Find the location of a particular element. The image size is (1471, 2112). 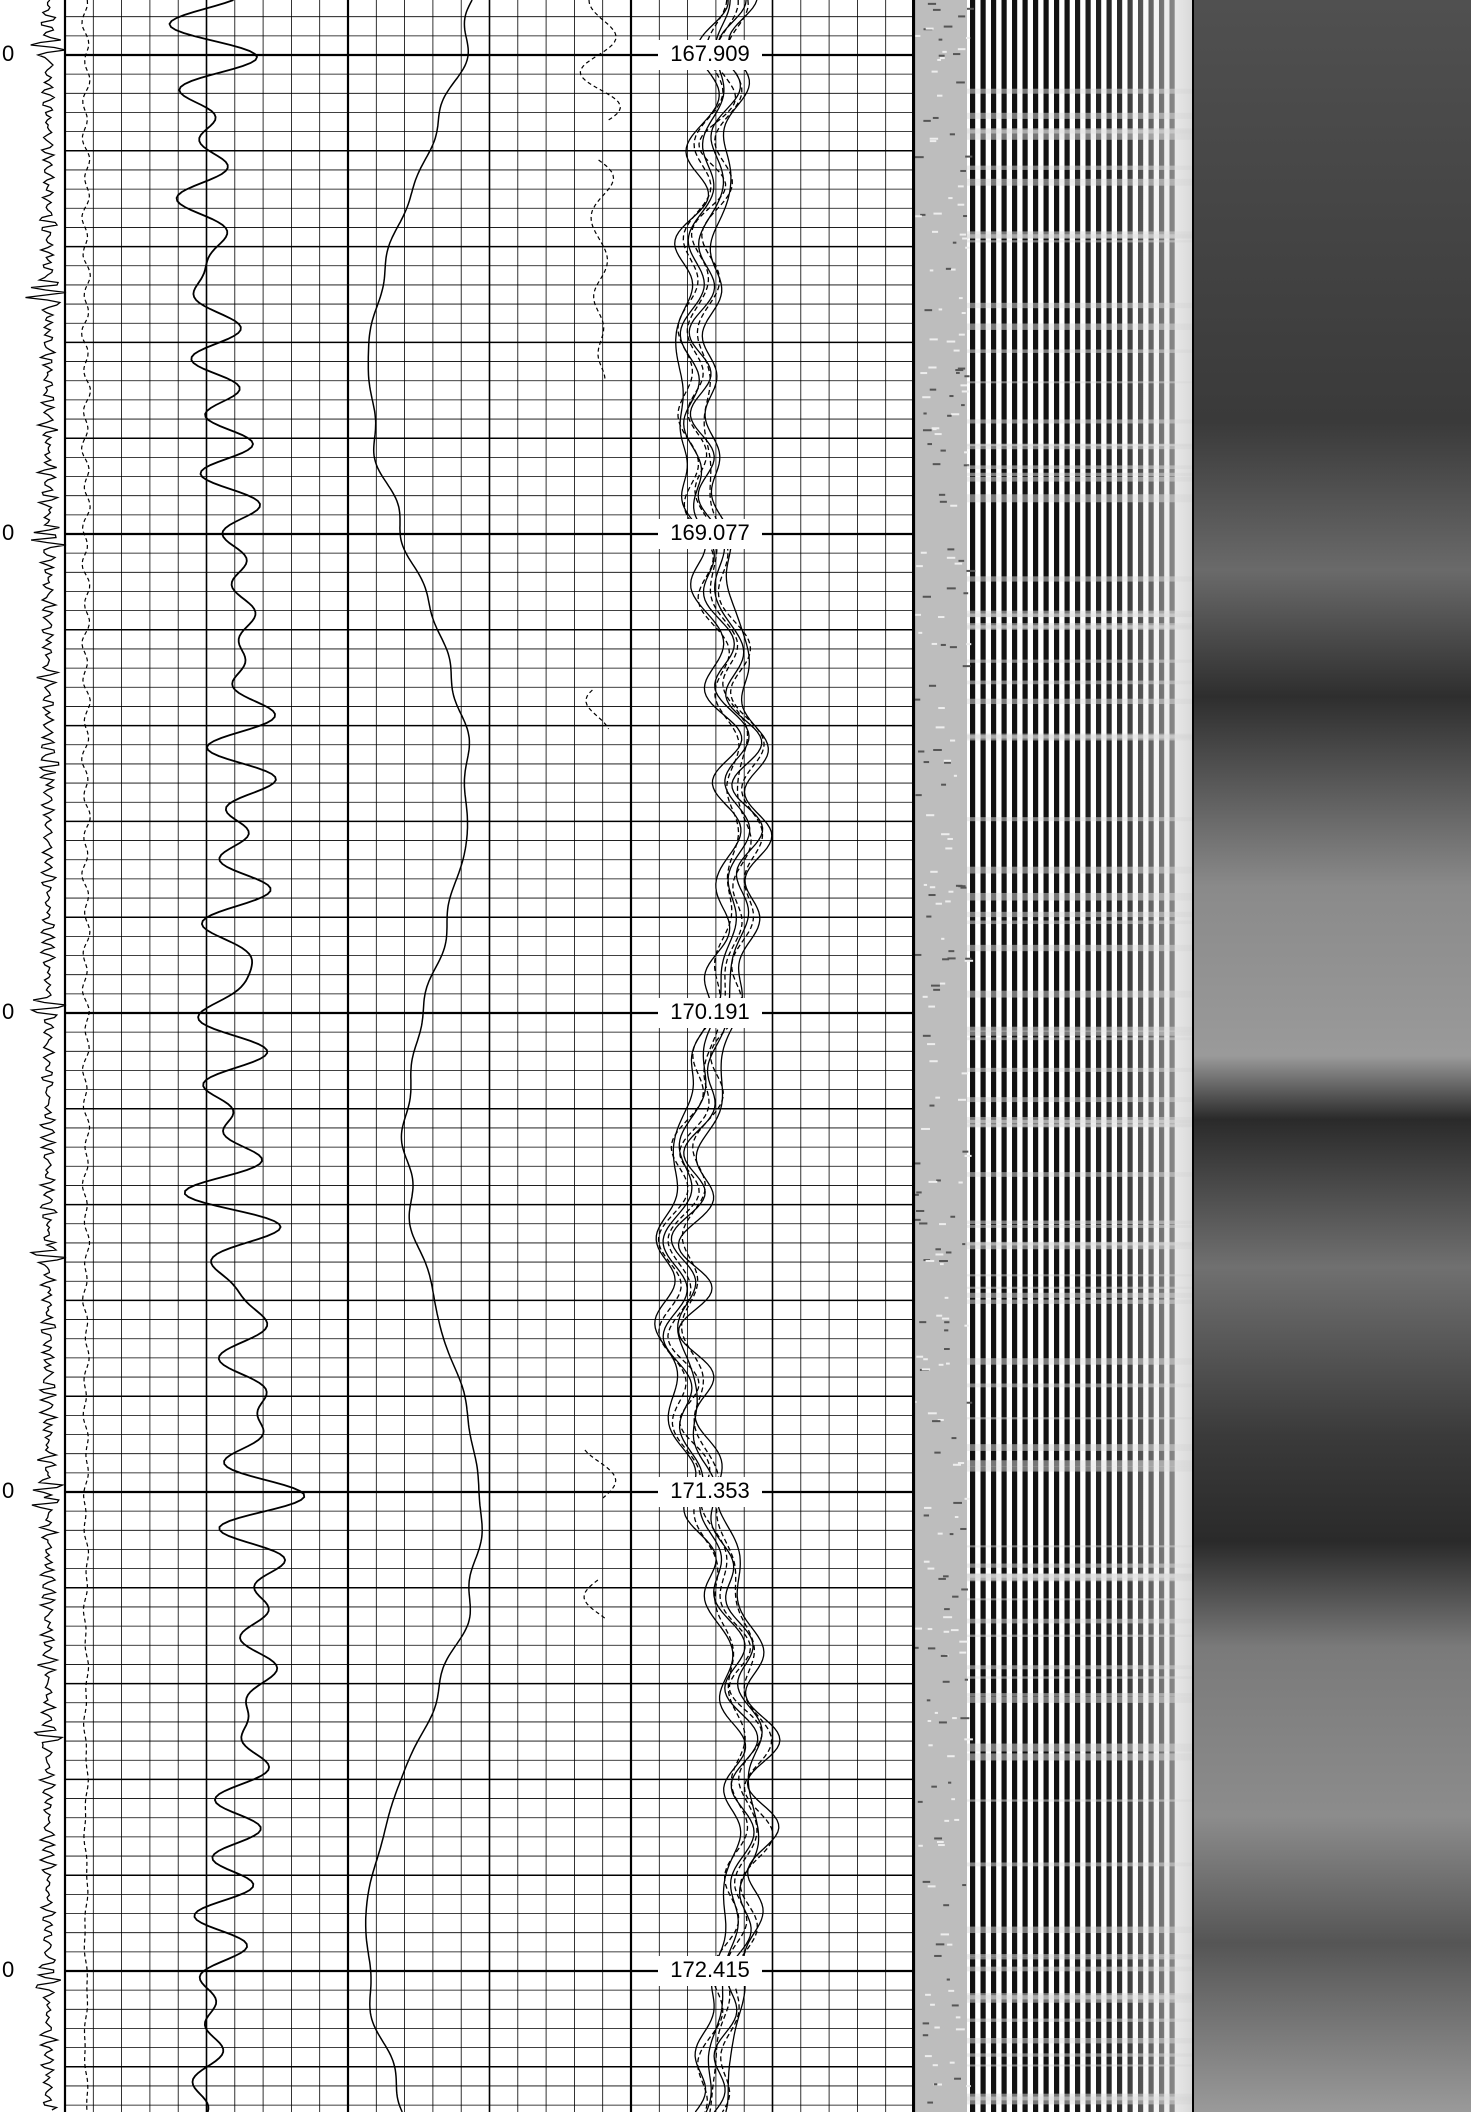

zero-label: 0 is located at coordinates (8, 53).